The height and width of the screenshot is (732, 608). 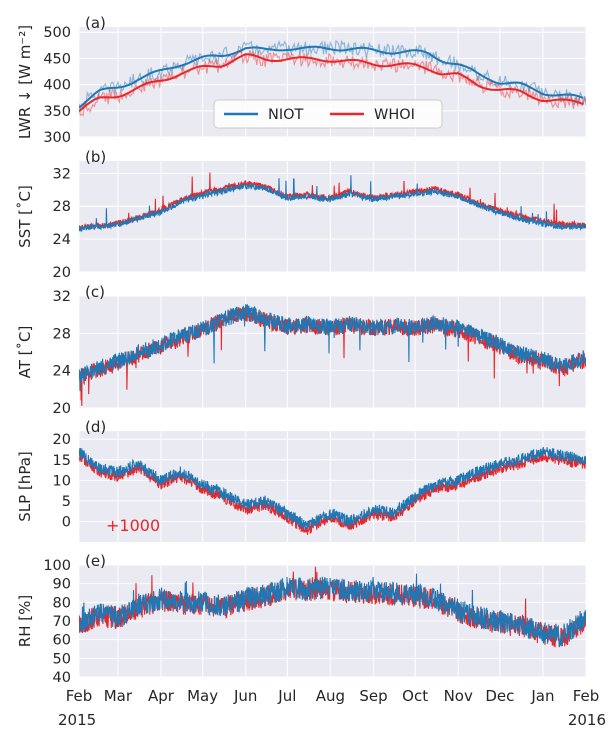 What do you see at coordinates (330, 696) in the screenshot?
I see `x-tick-label: Aug` at bounding box center [330, 696].